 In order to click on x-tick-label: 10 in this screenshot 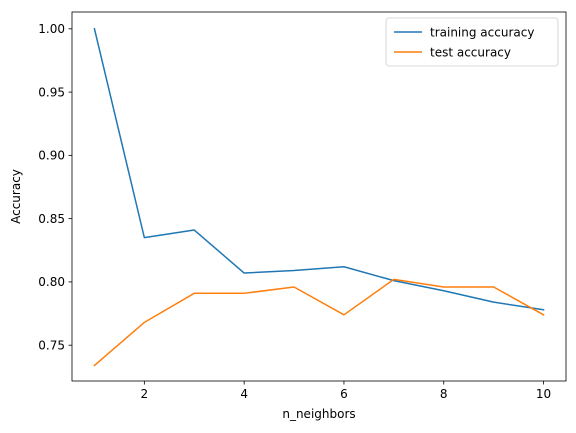, I will do `click(543, 394)`.